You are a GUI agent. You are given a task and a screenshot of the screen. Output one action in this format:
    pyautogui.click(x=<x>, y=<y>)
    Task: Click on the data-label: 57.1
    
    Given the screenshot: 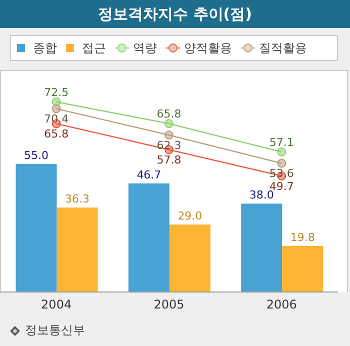 What is the action you would take?
    pyautogui.click(x=281, y=142)
    